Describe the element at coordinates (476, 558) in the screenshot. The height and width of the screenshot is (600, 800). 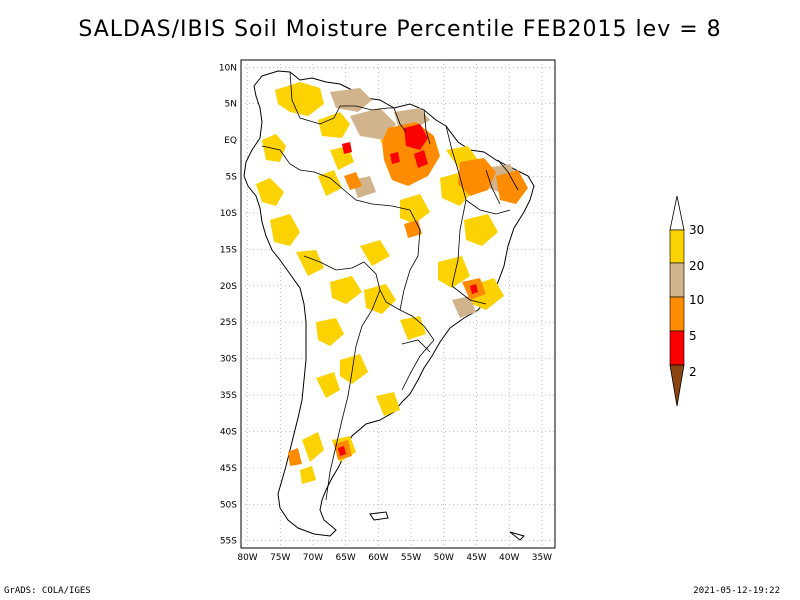
I see `lon-tick-label: 45W` at that location.